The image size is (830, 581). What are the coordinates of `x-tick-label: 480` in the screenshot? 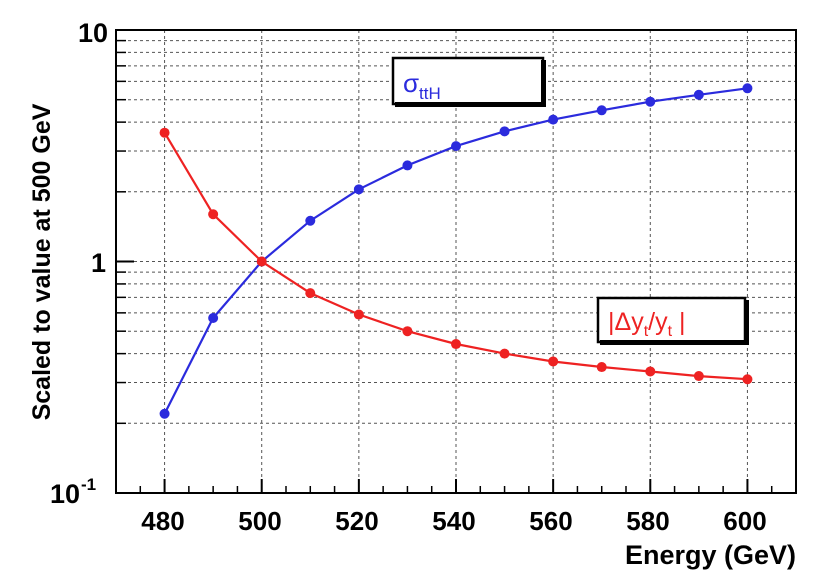 It's located at (162, 521).